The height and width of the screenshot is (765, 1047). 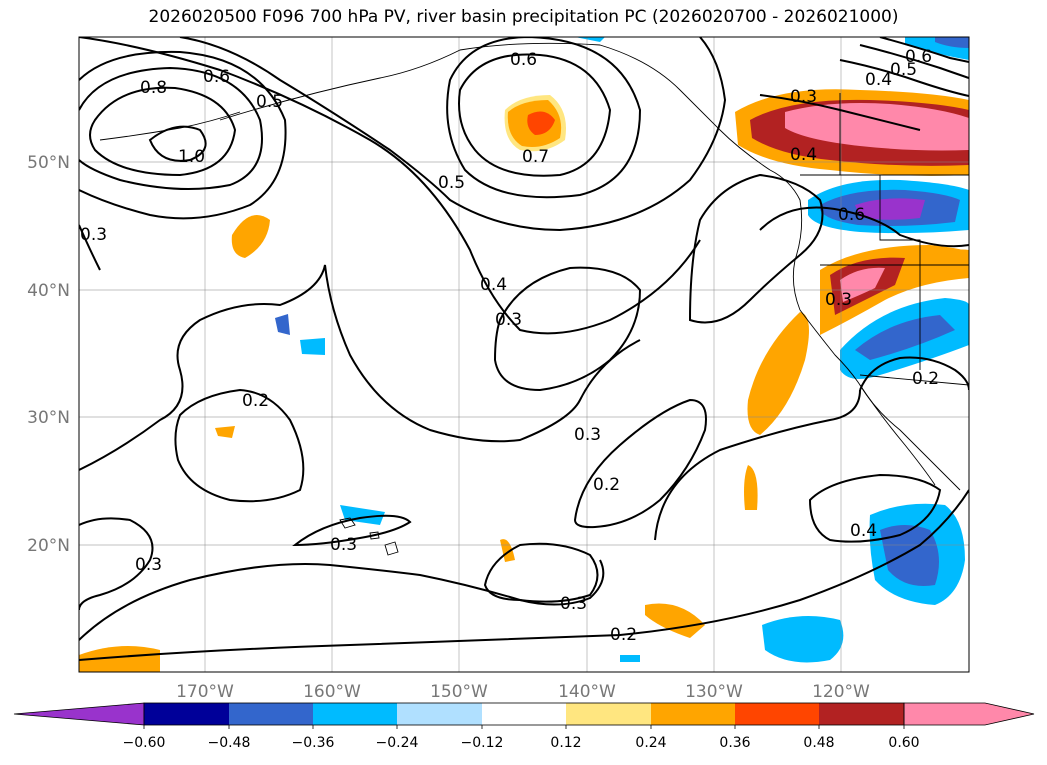 What do you see at coordinates (903, 70) in the screenshot?
I see `contour-label-20: 0.5` at bounding box center [903, 70].